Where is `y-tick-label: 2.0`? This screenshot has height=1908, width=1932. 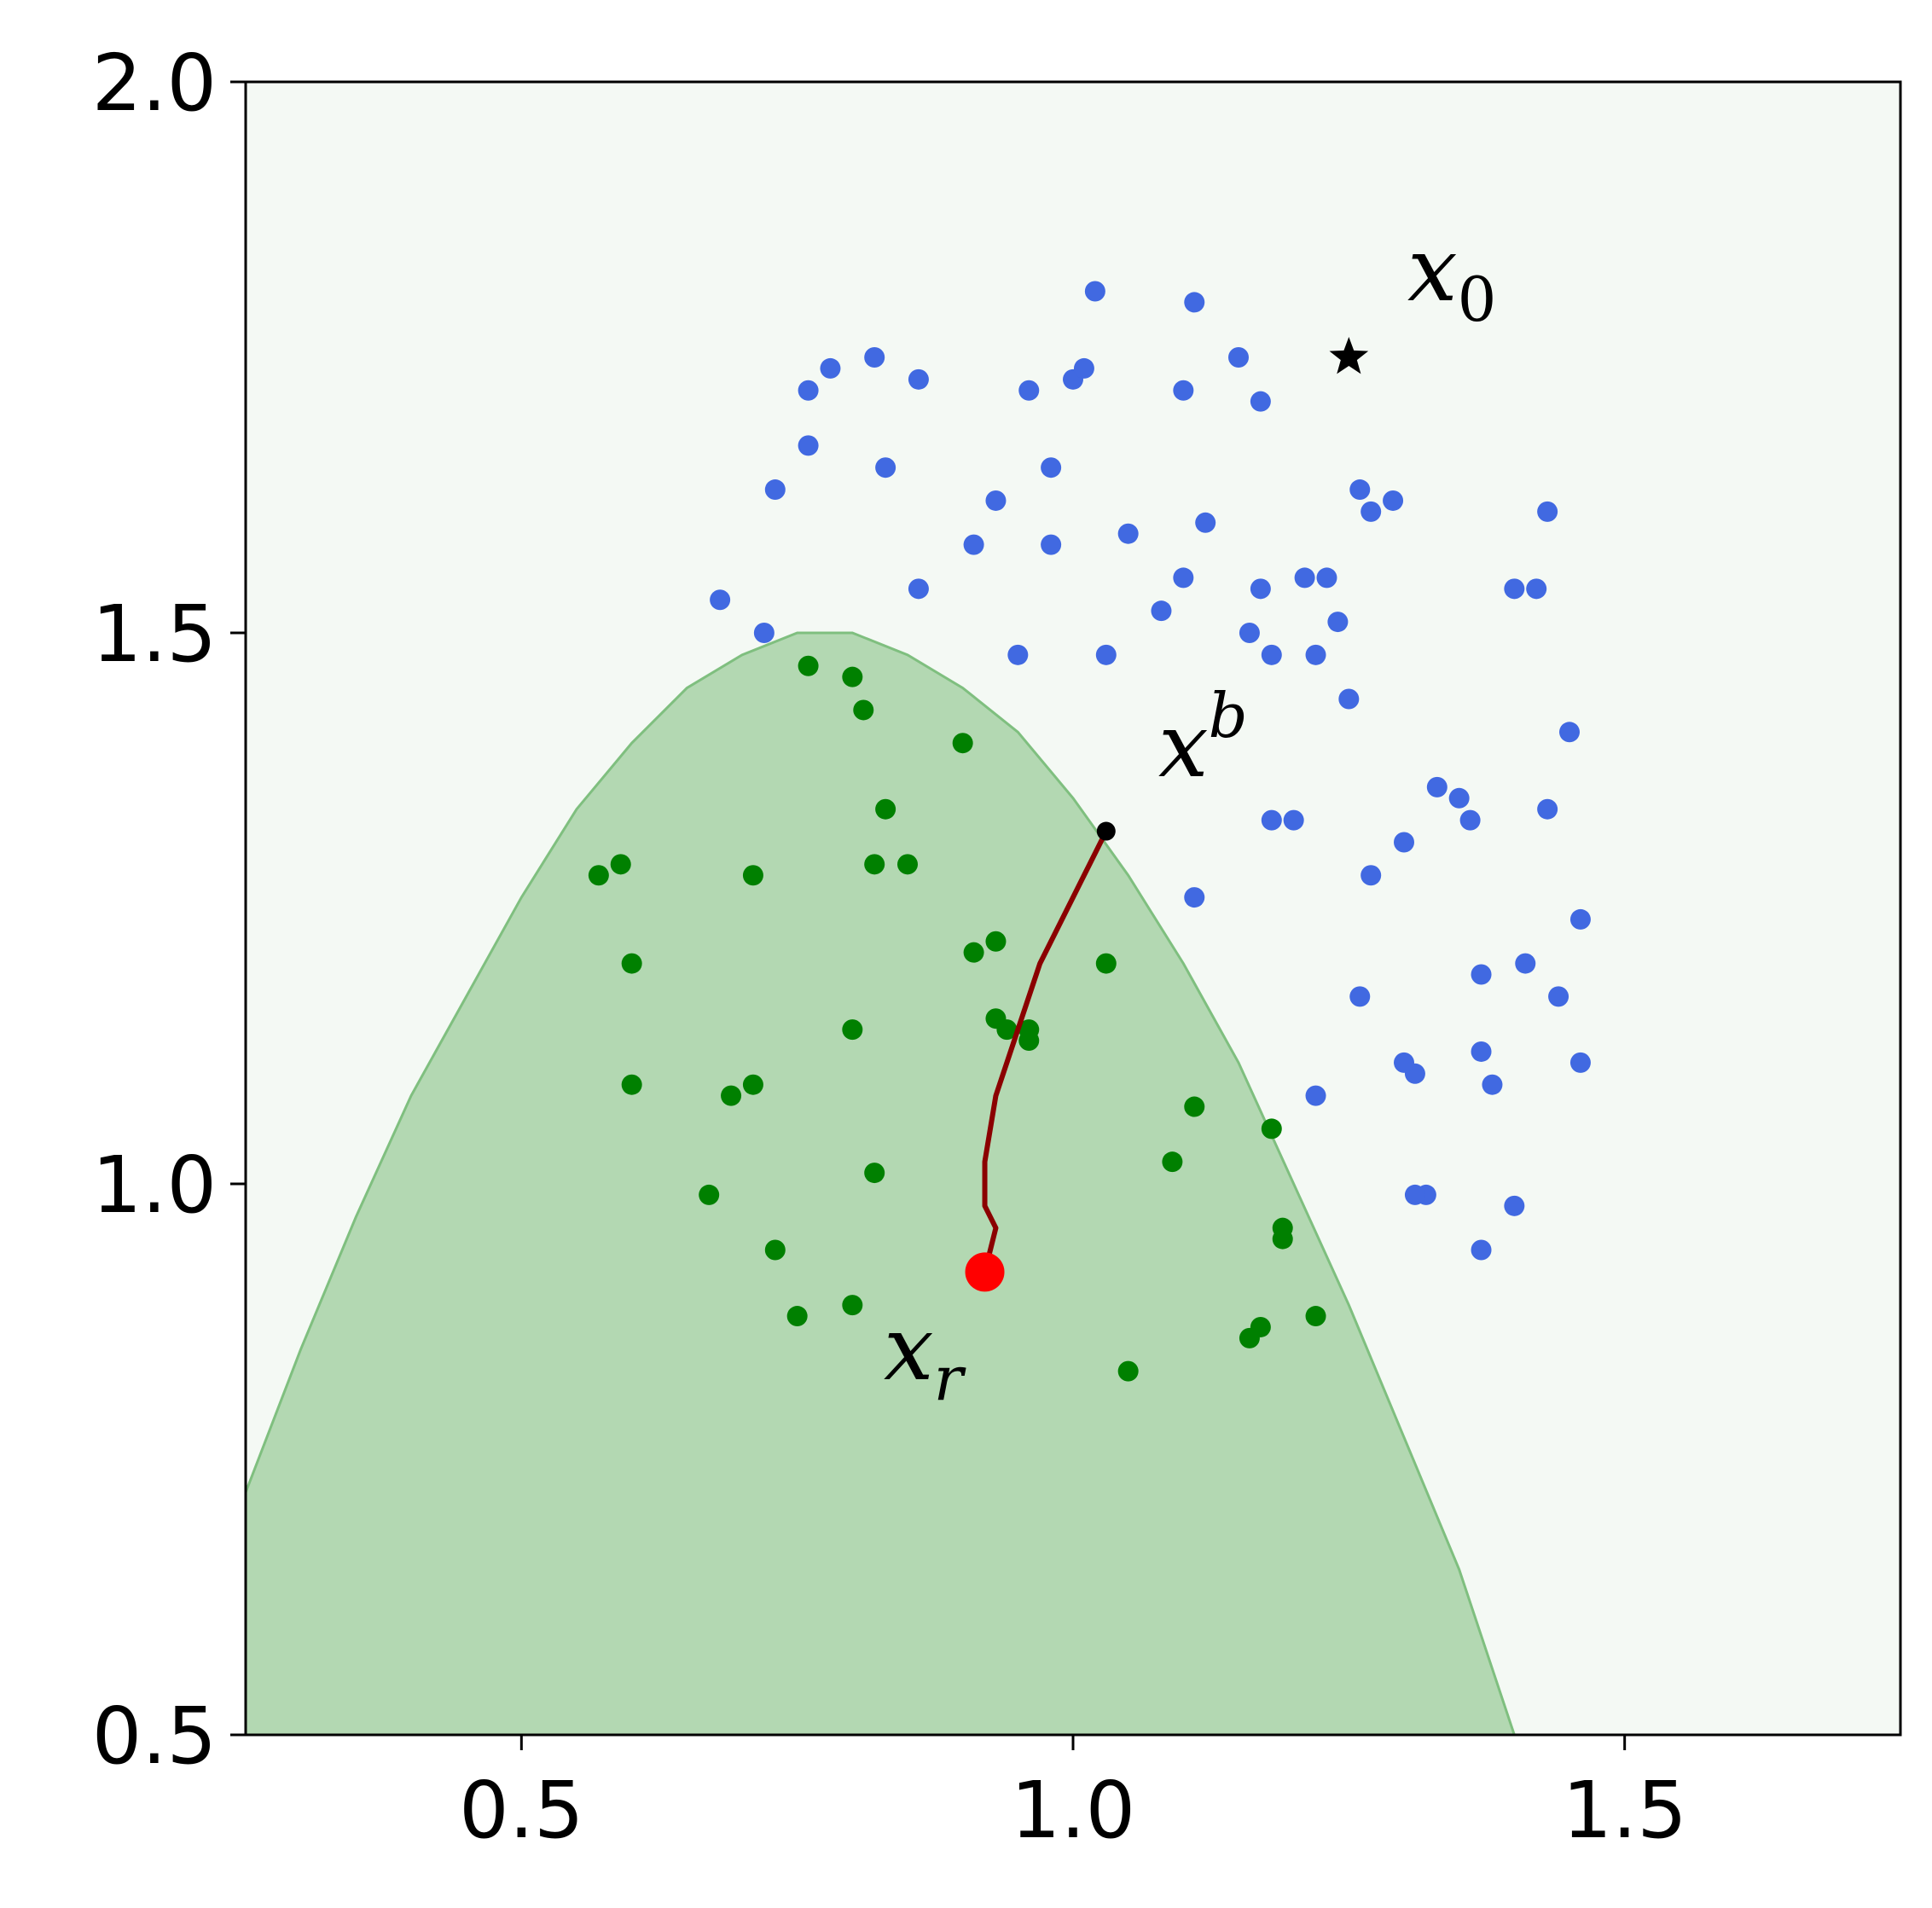
y-tick-label: 2.0 is located at coordinates (154, 83).